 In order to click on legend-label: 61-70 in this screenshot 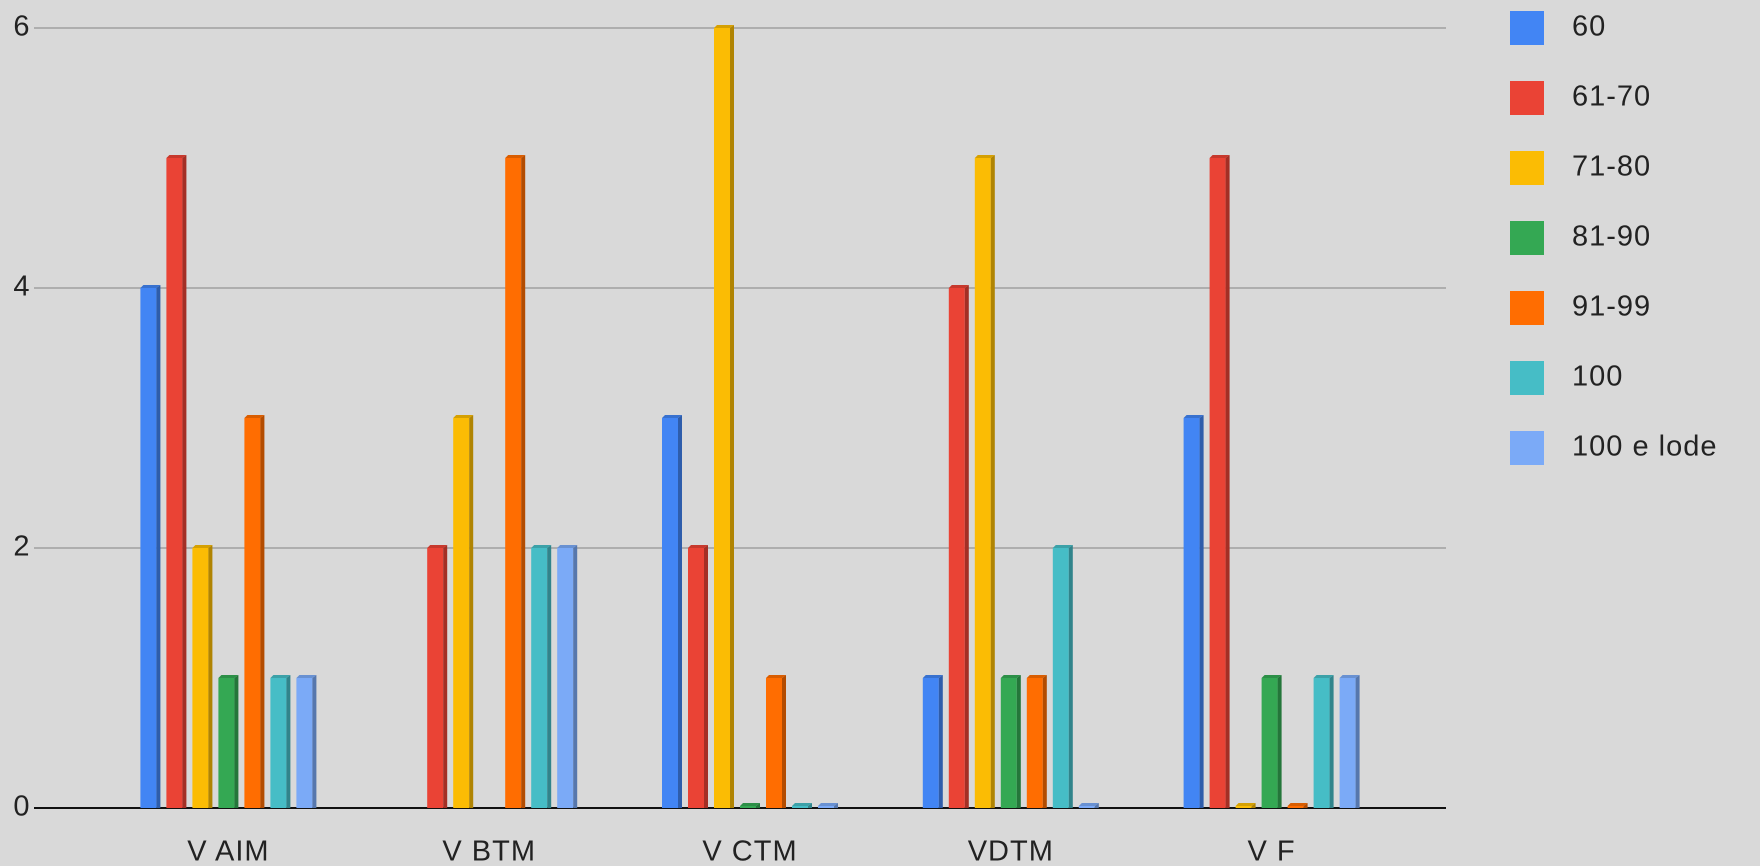, I will do `click(1611, 97)`.